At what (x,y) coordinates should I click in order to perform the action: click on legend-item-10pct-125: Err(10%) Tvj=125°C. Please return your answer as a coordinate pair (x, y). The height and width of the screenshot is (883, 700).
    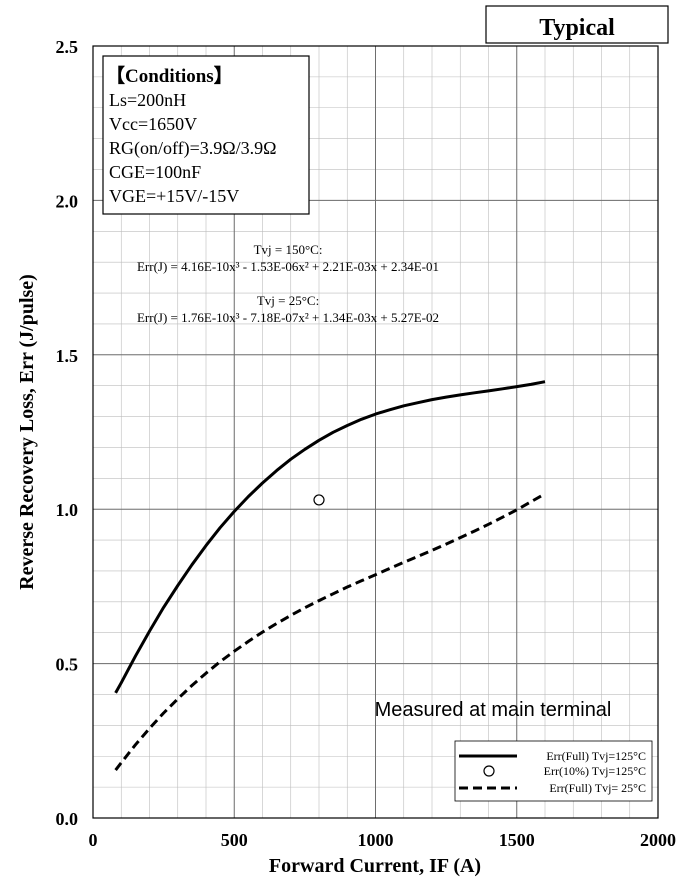
    Looking at the image, I should click on (595, 771).